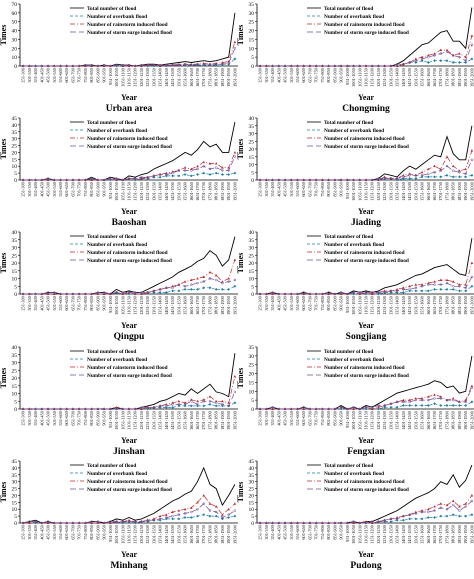  I want to click on x-tick-label: 1251-1300, so click(384, 305).